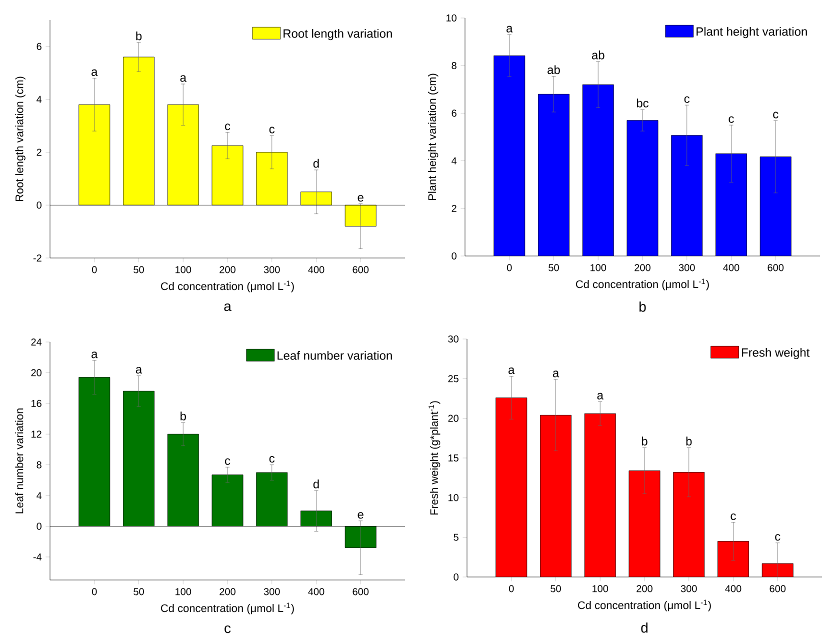 This screenshot has width=825, height=642. I want to click on y-axis-title: Fresh weight (g*plant$^{-1}$), so click(434, 458).